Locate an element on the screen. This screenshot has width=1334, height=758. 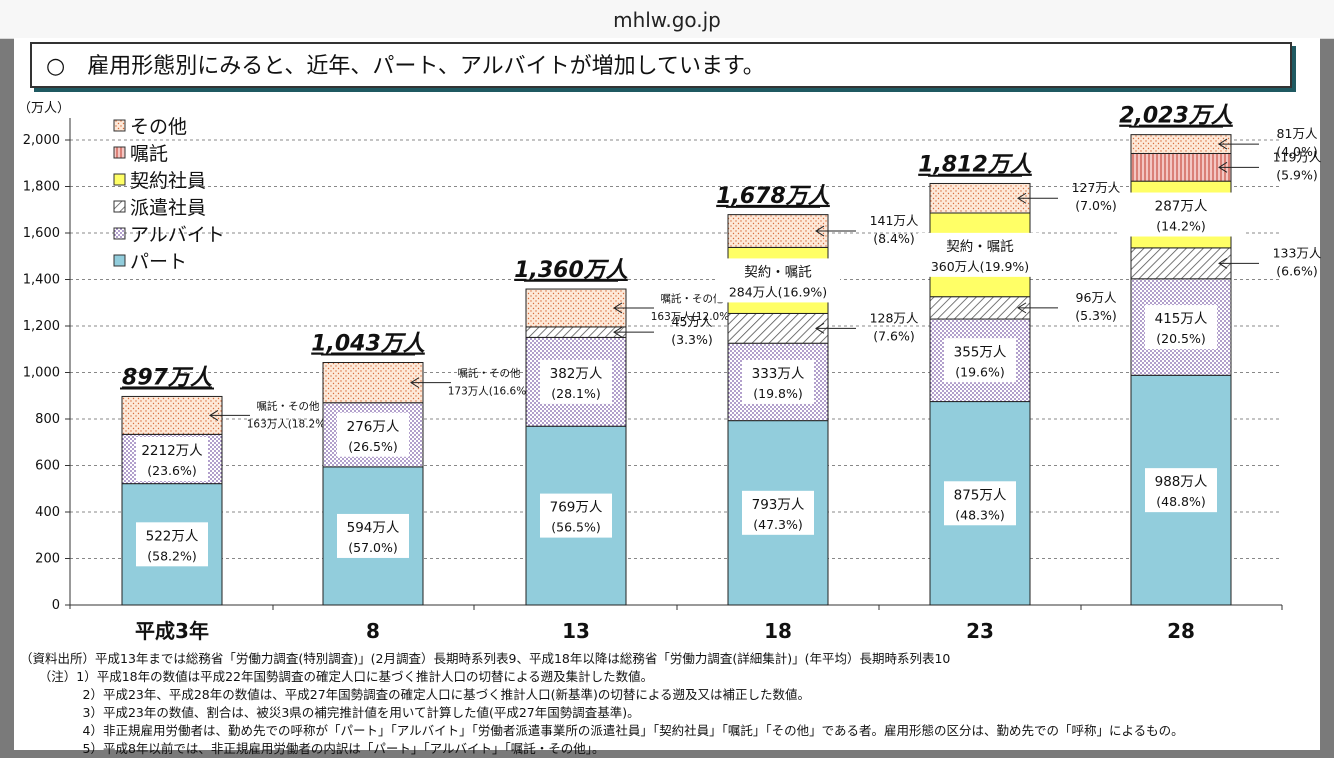
value-label: 769万人 is located at coordinates (576, 508).